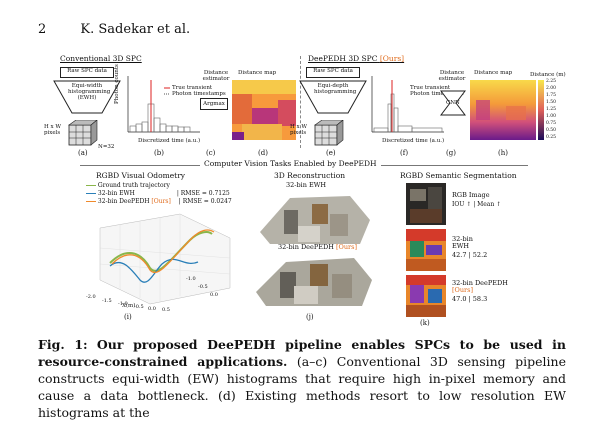 Image resolution: width=600 pixels, height=421 pixels. What do you see at coordinates (133, 185) in the screenshot?
I see `legend-gt-label: Ground truth trajectory` at bounding box center [133, 185].